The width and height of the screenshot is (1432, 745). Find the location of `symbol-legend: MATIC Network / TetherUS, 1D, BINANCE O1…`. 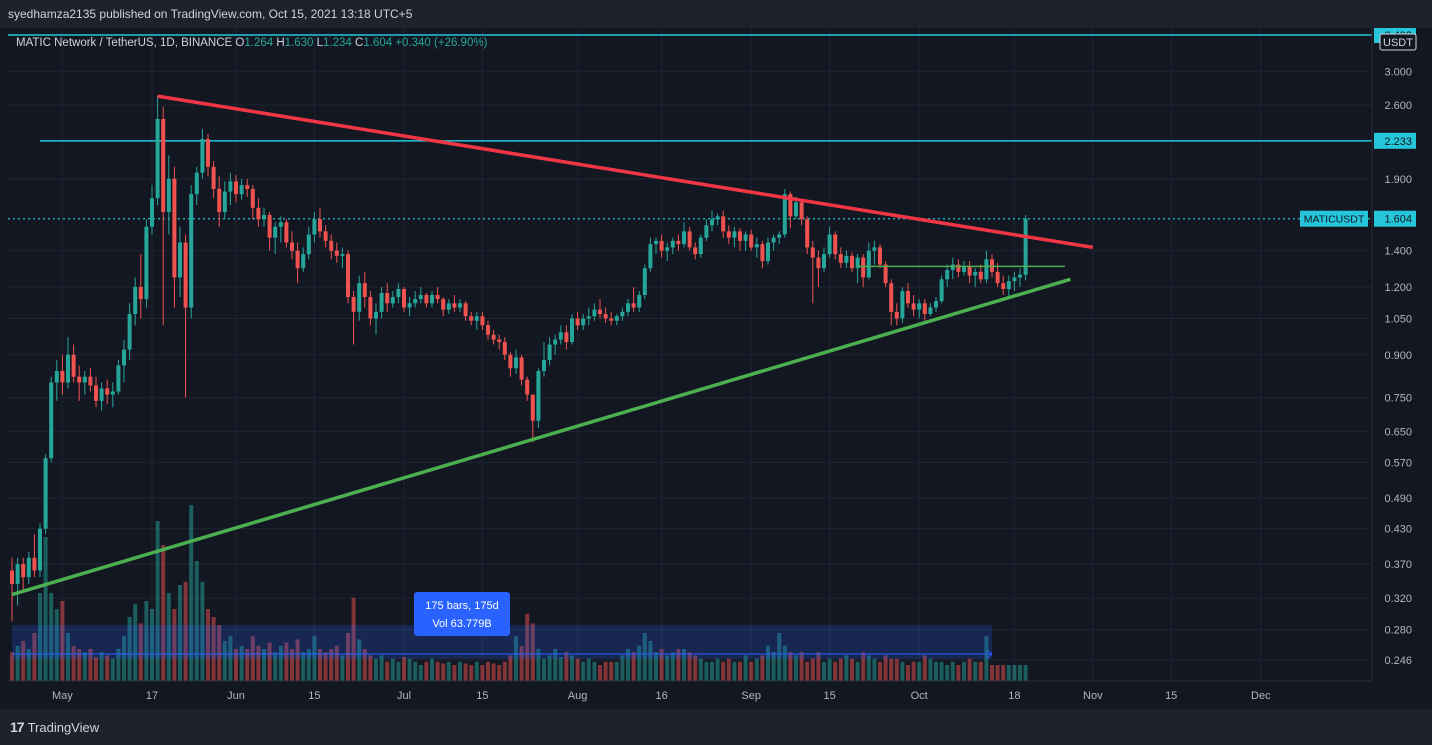

symbol-legend: MATIC Network / TetherUS, 1D, BINANCE O1… is located at coordinates (252, 43).